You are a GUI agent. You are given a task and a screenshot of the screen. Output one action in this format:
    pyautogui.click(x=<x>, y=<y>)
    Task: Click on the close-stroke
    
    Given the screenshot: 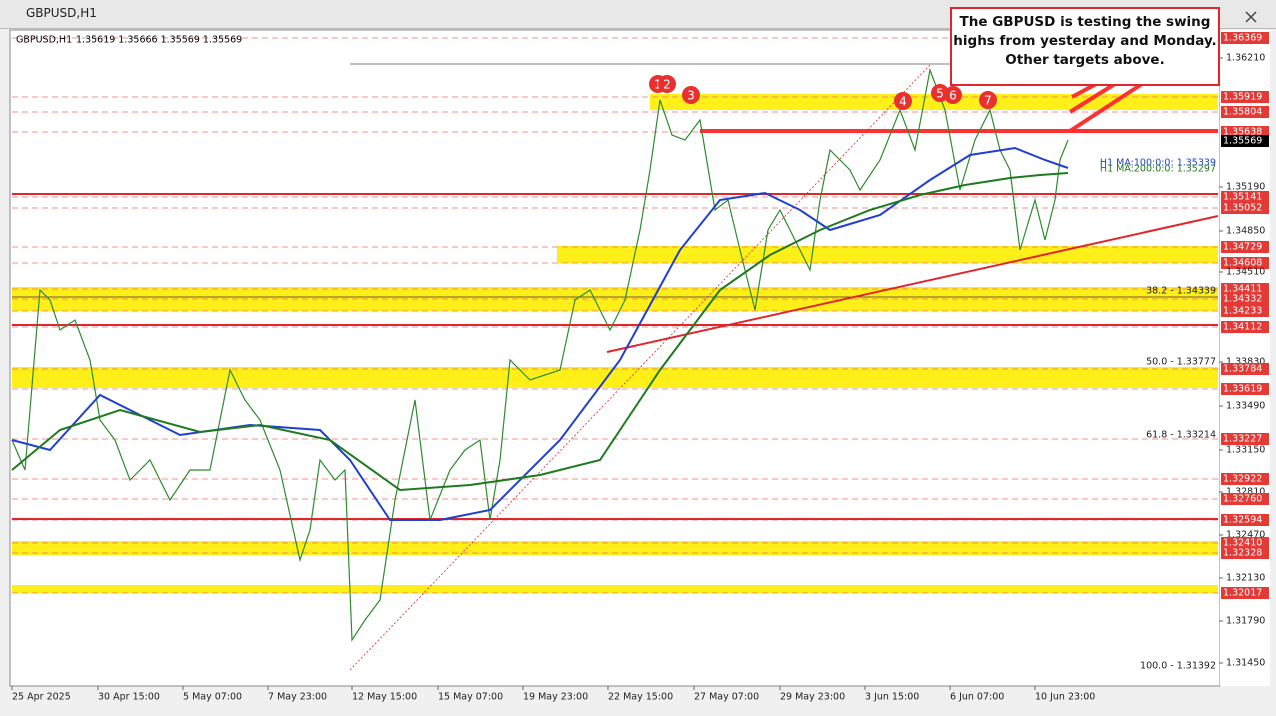 What is the action you would take?
    pyautogui.click(x=1251, y=17)
    